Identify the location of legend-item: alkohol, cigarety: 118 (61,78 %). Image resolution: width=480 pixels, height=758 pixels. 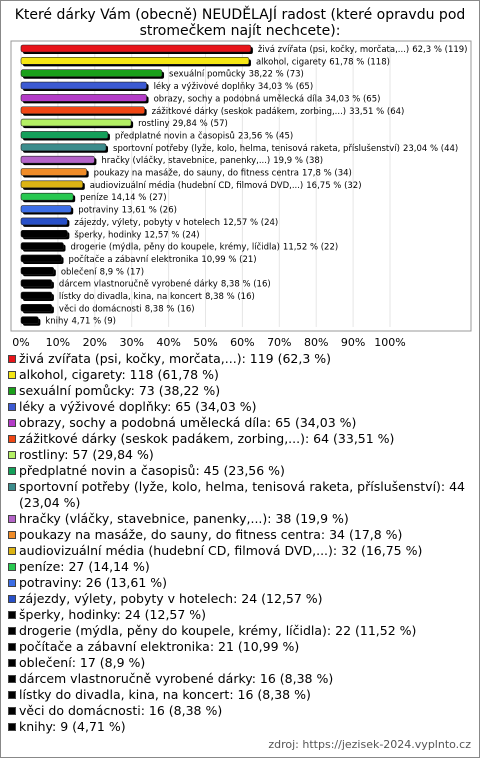
(240, 375).